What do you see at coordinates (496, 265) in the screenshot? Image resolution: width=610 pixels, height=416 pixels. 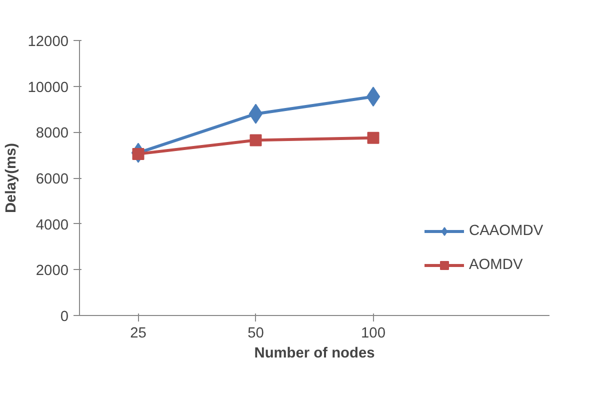 I see `legend-label: AOMDV` at bounding box center [496, 265].